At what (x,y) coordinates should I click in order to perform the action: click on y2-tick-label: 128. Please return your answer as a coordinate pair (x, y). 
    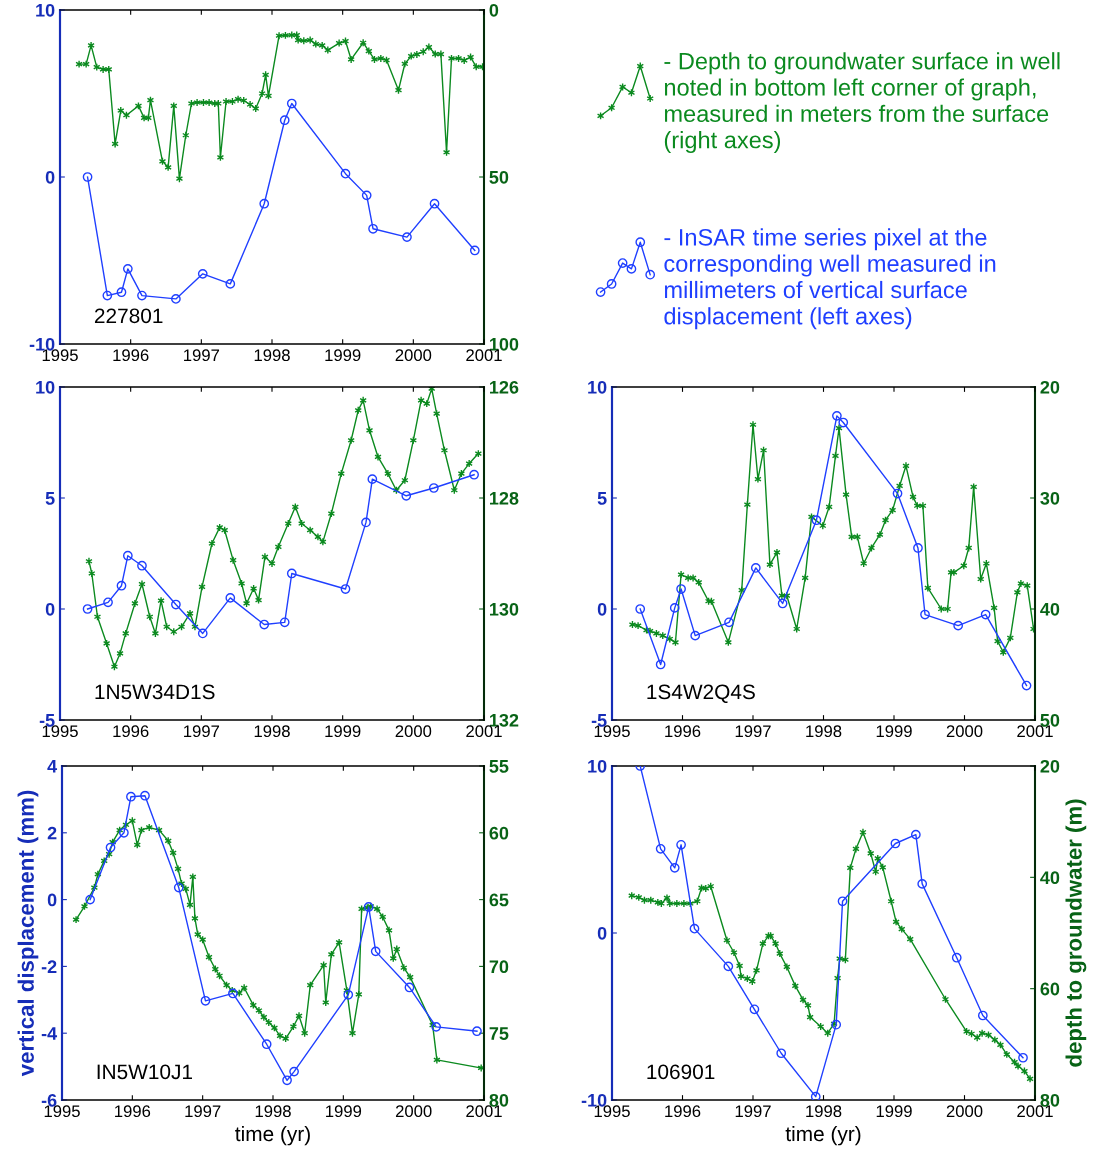
    Looking at the image, I should click on (504, 498).